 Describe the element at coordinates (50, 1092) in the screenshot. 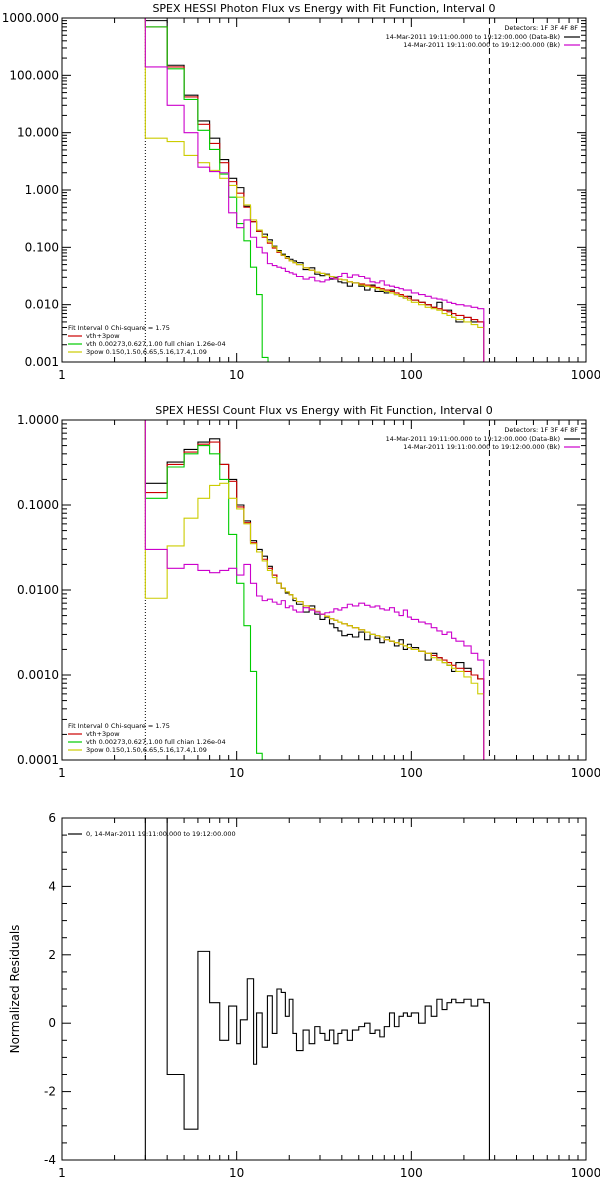

I see `y-tick-label: -2` at that location.